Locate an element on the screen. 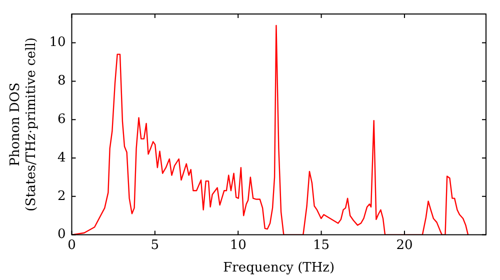  y-tick-label: 6 is located at coordinates (61, 119).